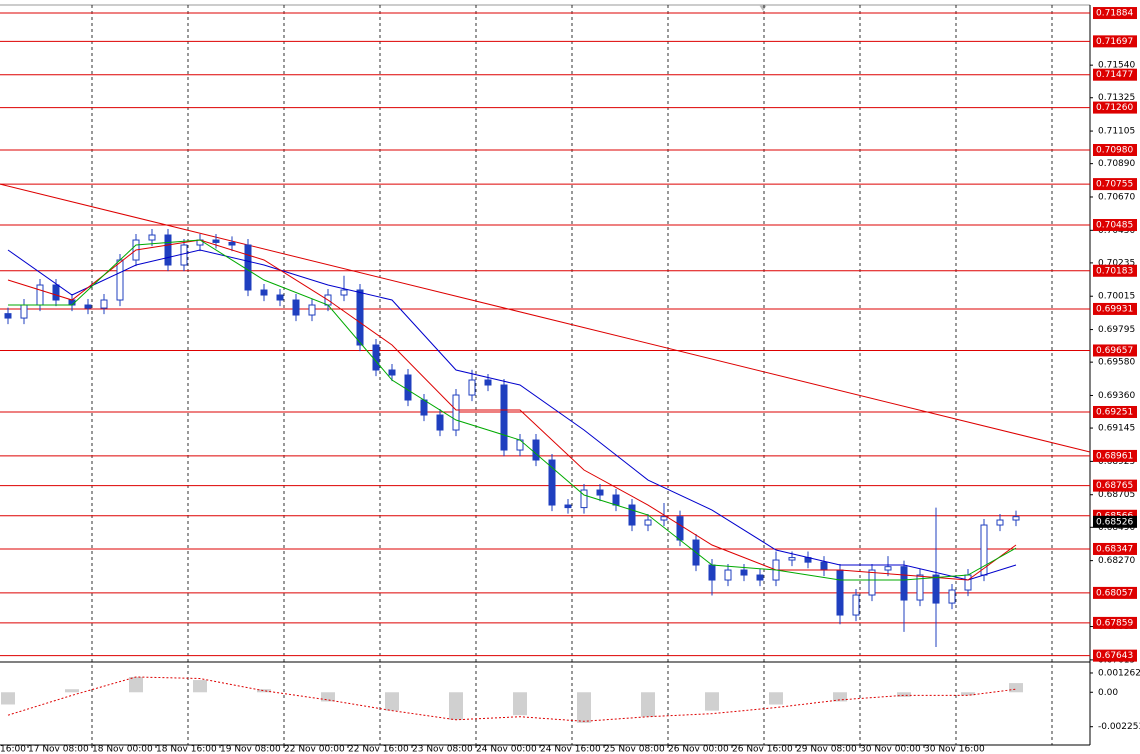  I want to click on level-label: 0.70485, so click(1114, 226).